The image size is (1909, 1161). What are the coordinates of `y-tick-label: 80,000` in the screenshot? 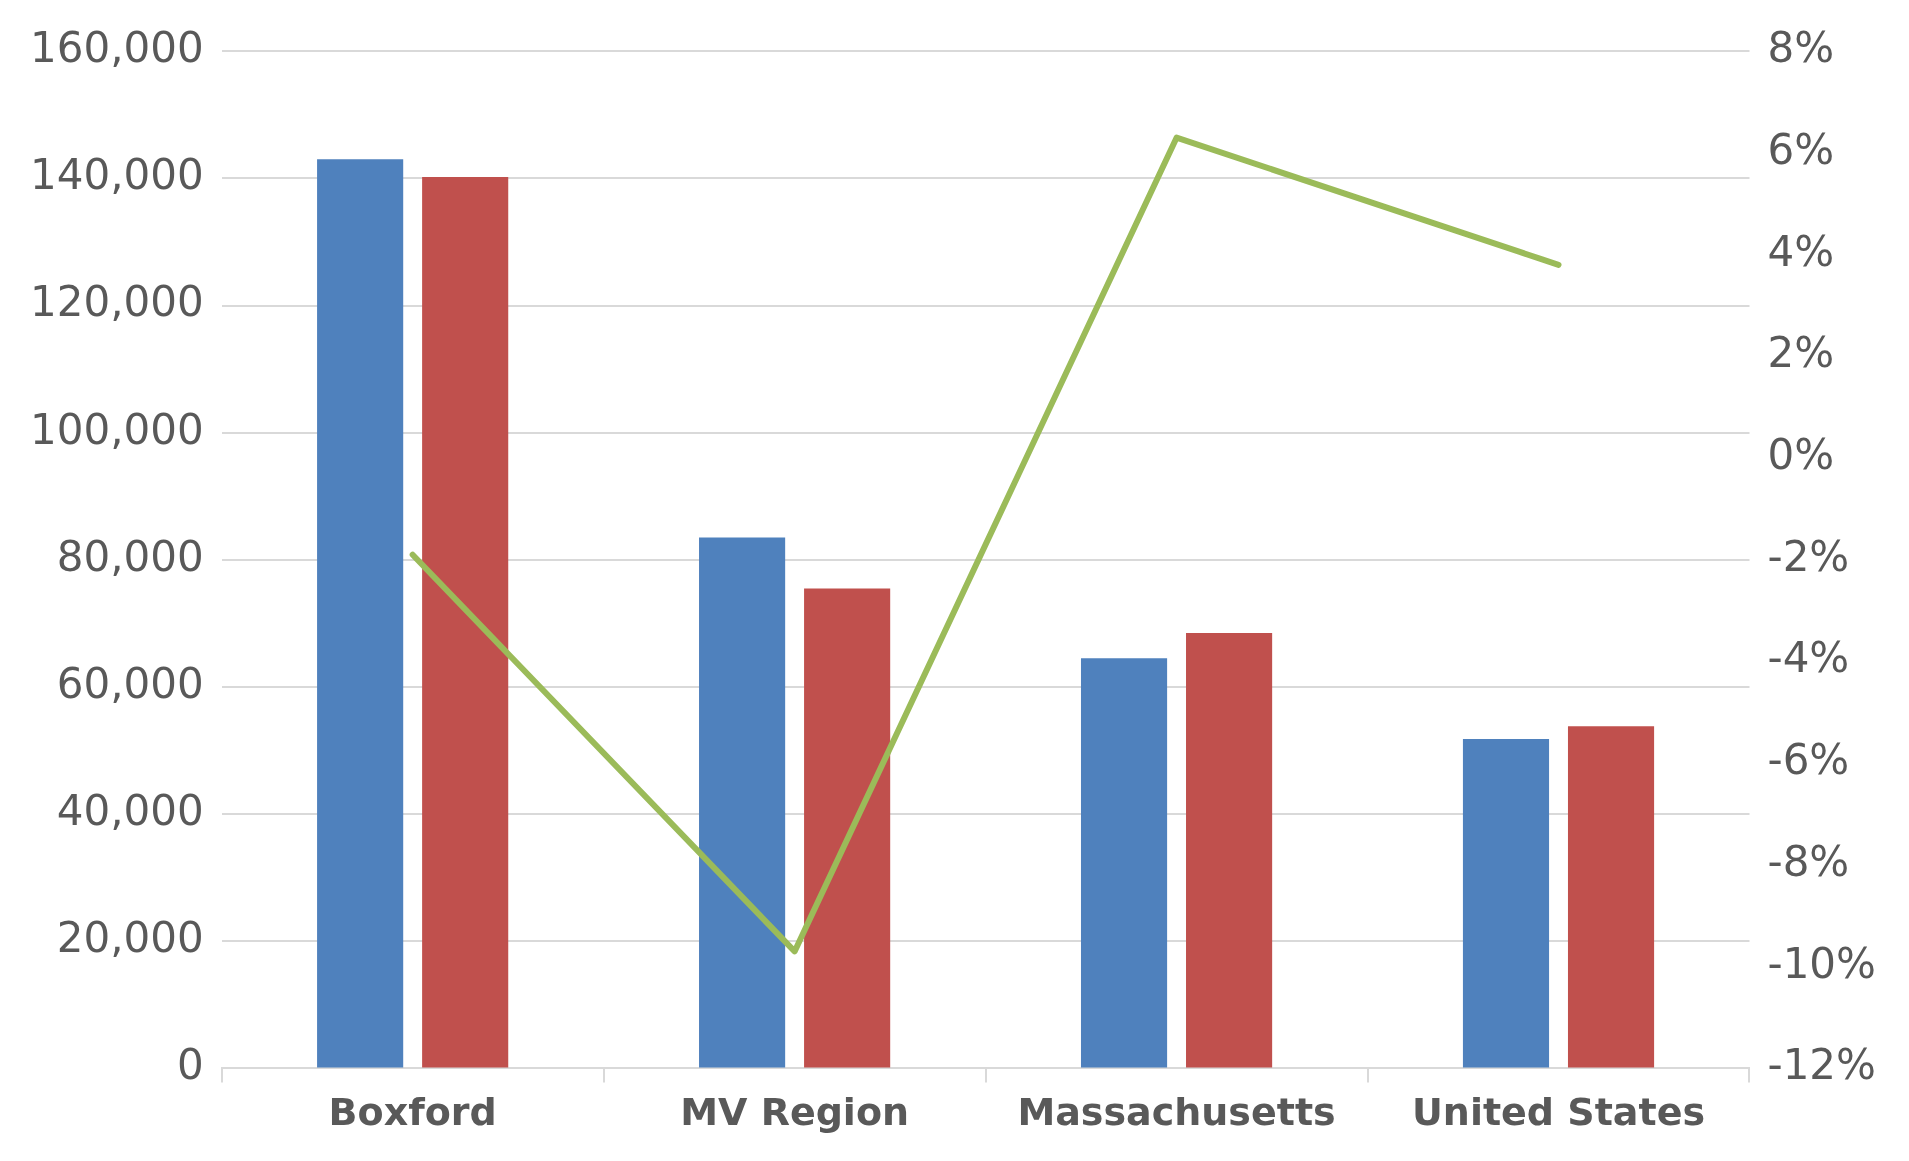 It's located at (130, 556).